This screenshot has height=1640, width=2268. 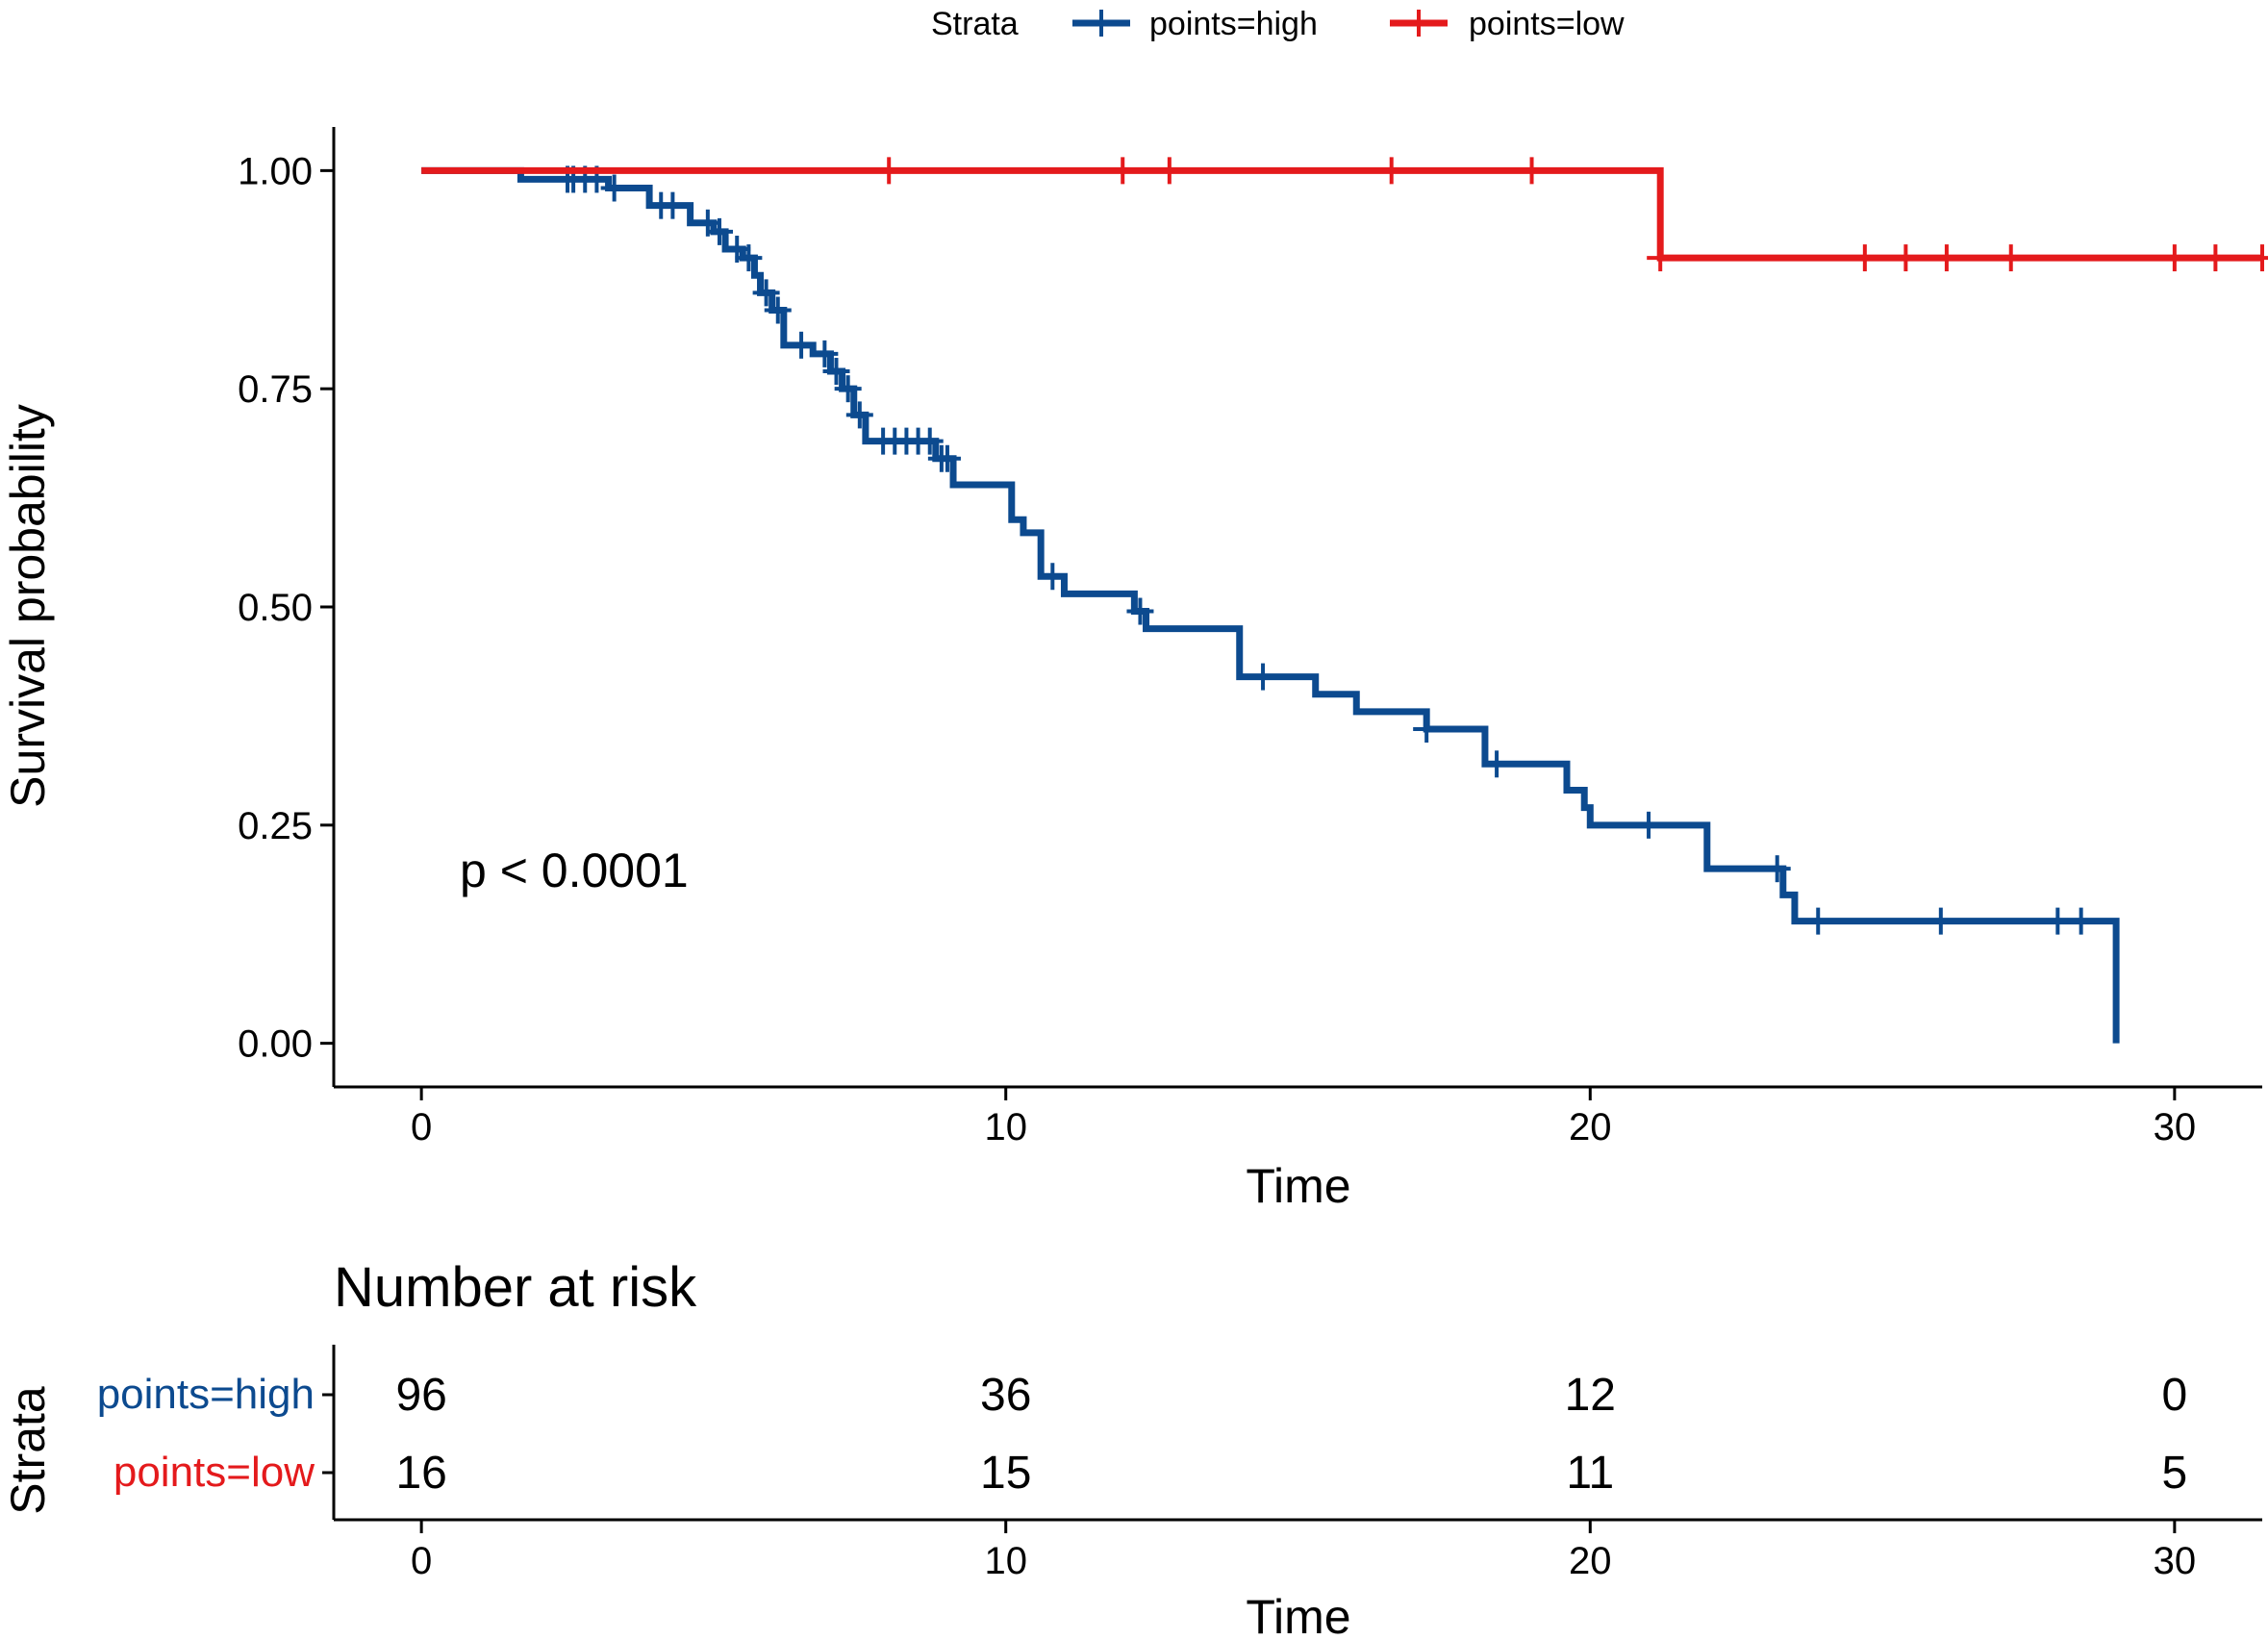 What do you see at coordinates (516, 1287) in the screenshot?
I see `risk-table-title: Number at risk` at bounding box center [516, 1287].